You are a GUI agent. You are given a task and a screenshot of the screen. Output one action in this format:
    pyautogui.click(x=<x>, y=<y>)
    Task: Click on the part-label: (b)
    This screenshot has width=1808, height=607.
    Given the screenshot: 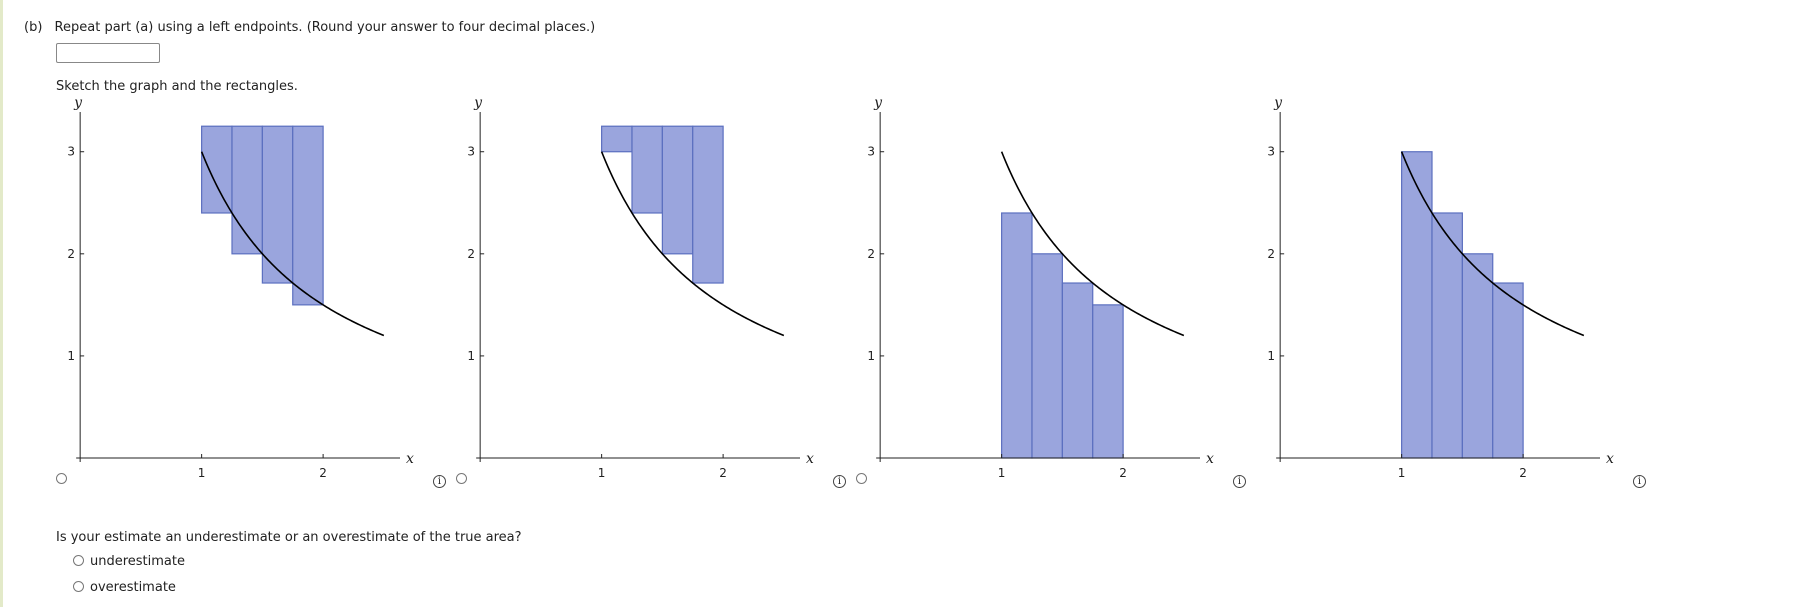 What is the action you would take?
    pyautogui.click(x=33, y=27)
    